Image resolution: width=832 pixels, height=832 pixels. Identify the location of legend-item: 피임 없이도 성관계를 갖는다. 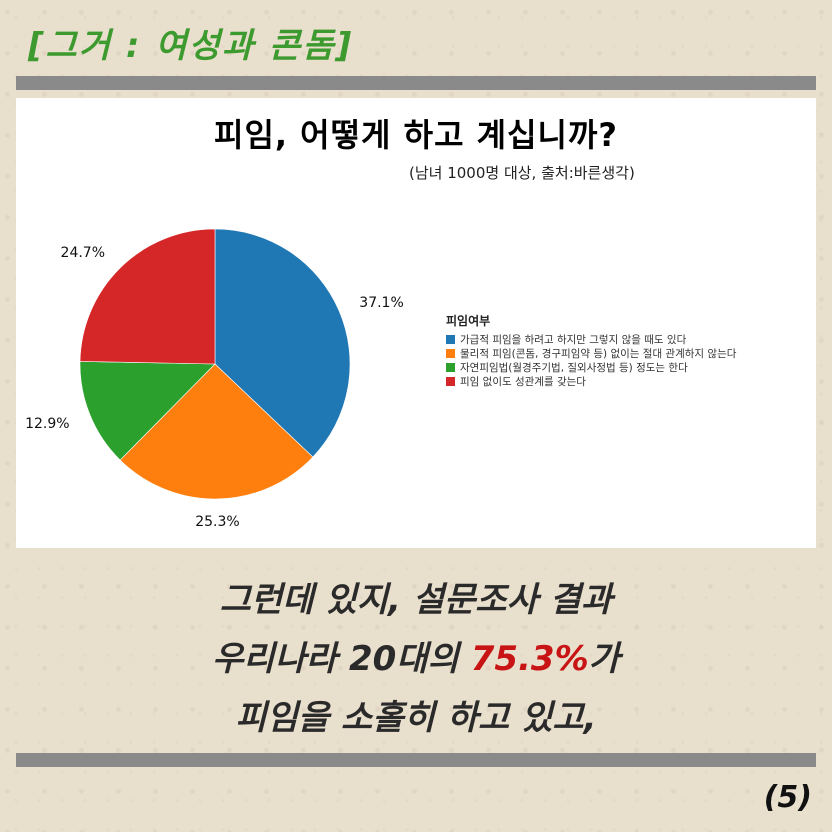
(591, 381).